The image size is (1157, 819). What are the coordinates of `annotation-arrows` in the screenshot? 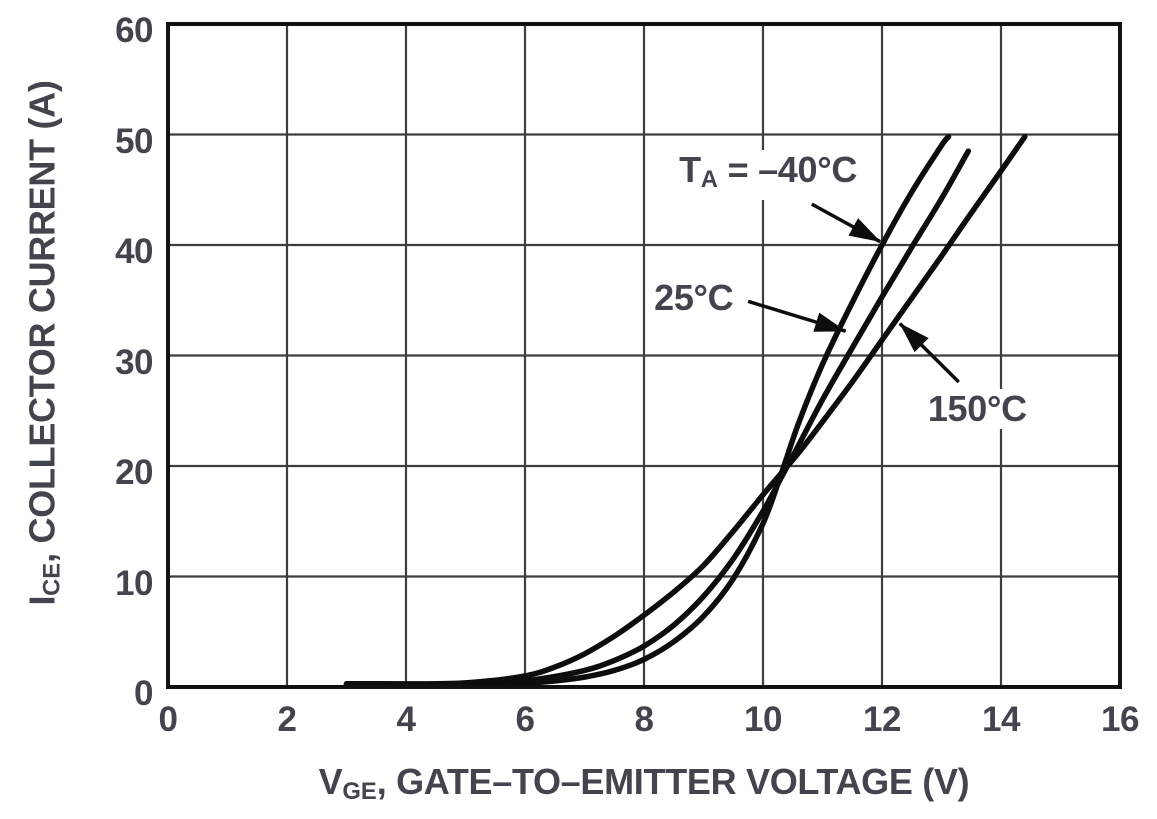 It's located at (853, 293).